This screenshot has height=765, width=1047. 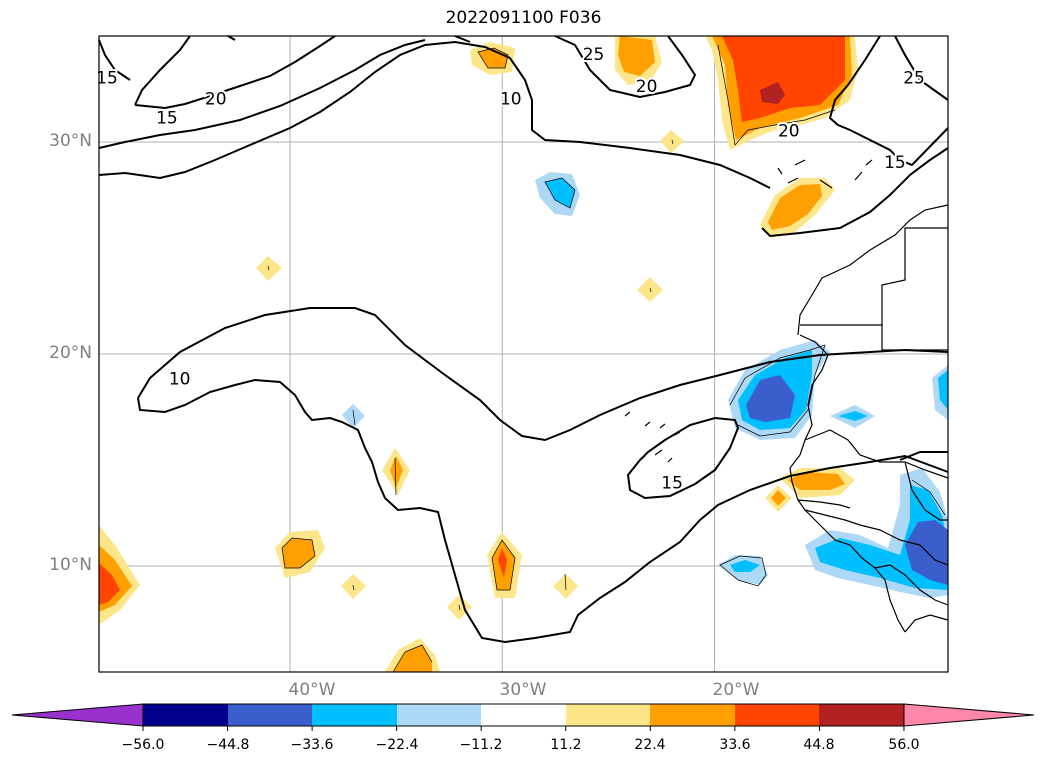 I want to click on border-sierra-leone, so click(x=911, y=585).